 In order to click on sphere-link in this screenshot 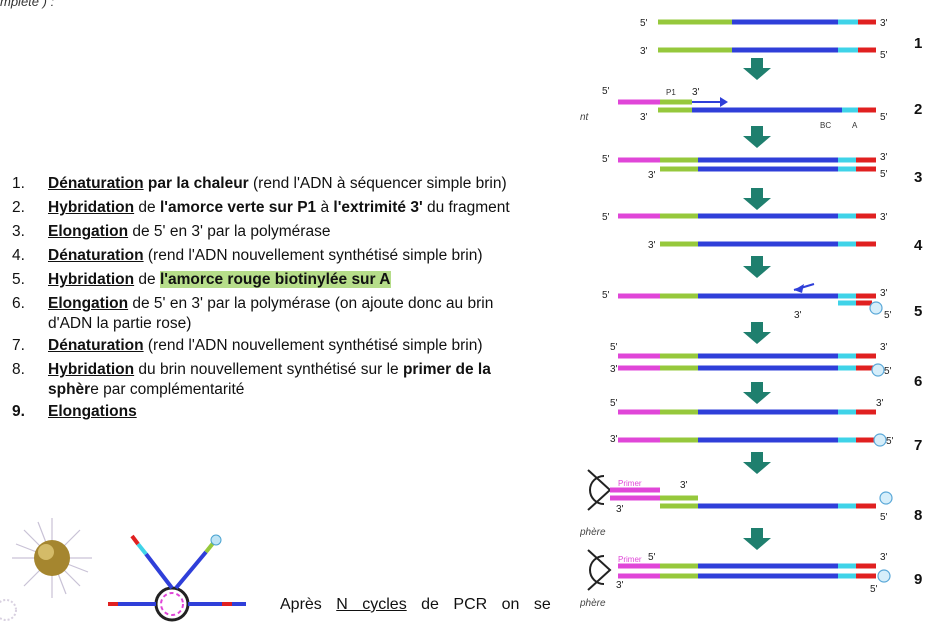, I will do `click(599, 570)`.